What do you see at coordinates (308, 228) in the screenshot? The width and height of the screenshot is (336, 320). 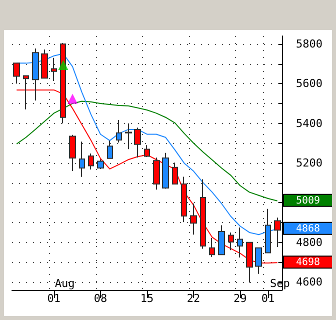 I see `data-label: 4868` at bounding box center [308, 228].